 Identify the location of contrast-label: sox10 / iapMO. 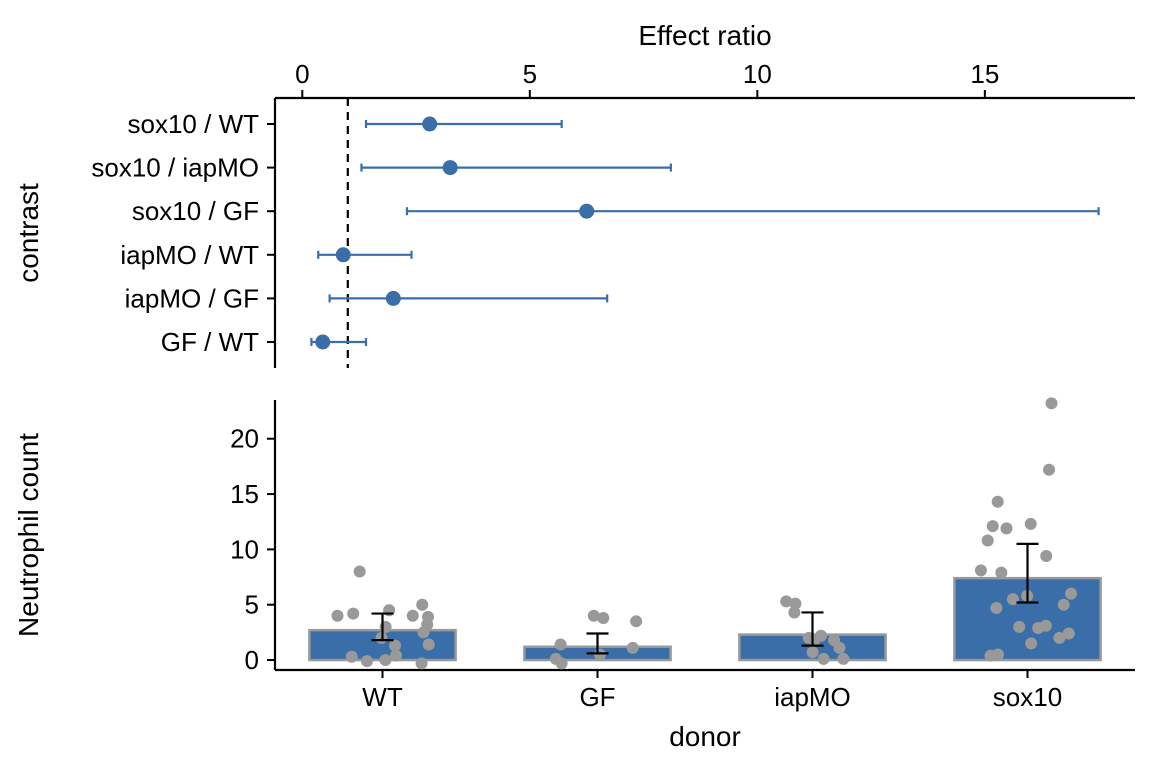
(175, 168).